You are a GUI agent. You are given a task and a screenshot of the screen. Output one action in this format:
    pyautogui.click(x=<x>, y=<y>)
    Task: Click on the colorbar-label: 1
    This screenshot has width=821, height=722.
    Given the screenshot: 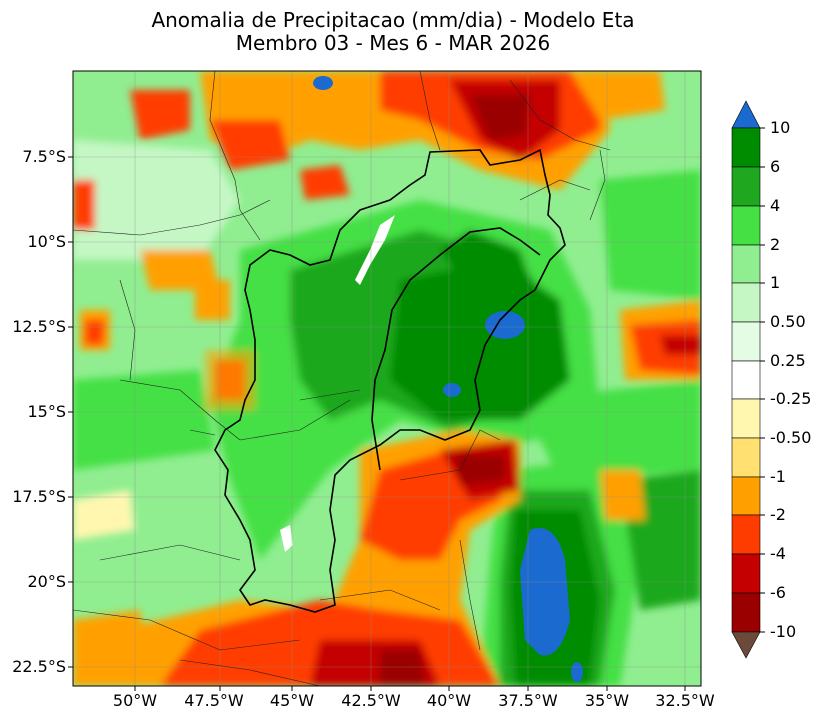 What is the action you would take?
    pyautogui.click(x=775, y=282)
    